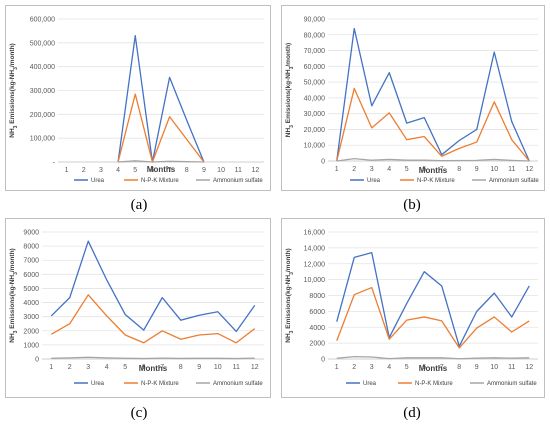  Describe the element at coordinates (317, 328) in the screenshot. I see `y-tick-label: 4000` at that location.